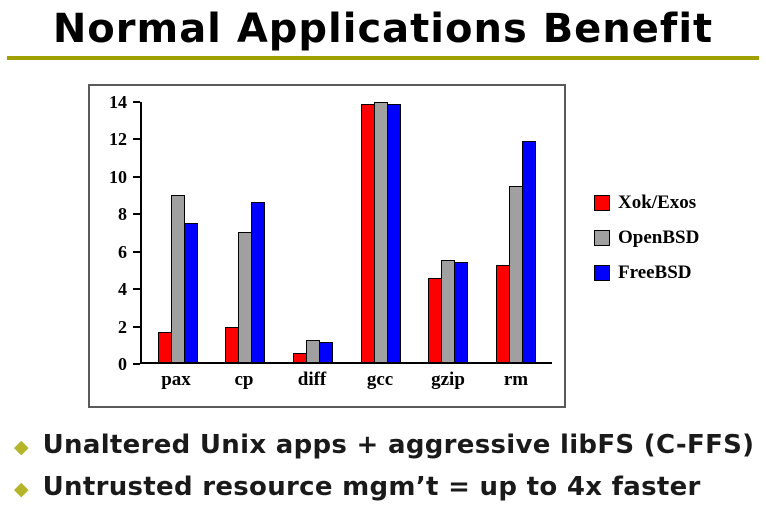 This screenshot has height=513, width=766. What do you see at coordinates (118, 139) in the screenshot?
I see `y-tick-label: 12` at bounding box center [118, 139].